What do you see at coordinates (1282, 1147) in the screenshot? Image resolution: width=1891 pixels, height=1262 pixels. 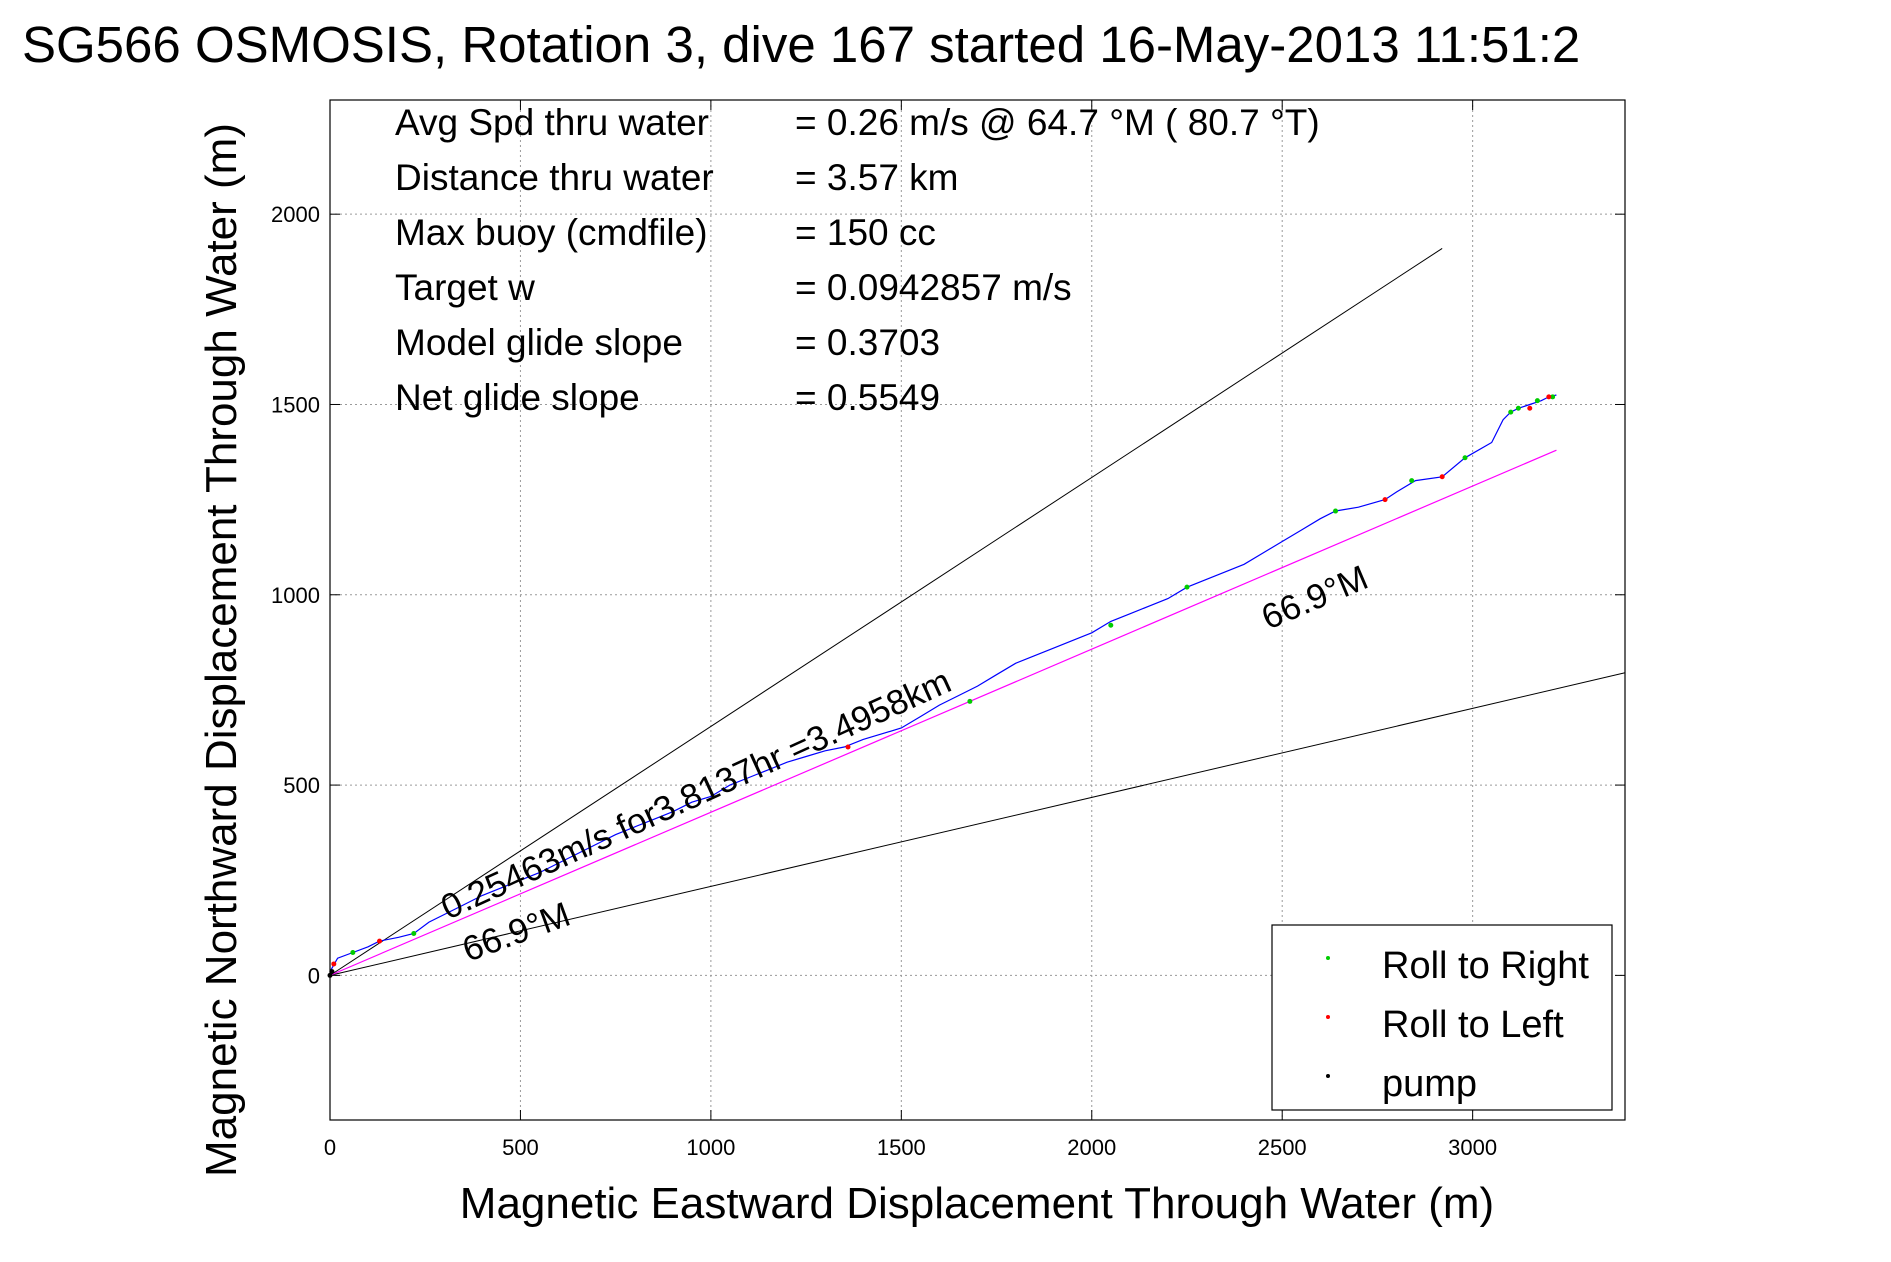 I see `x-tick-label: 2500` at bounding box center [1282, 1147].